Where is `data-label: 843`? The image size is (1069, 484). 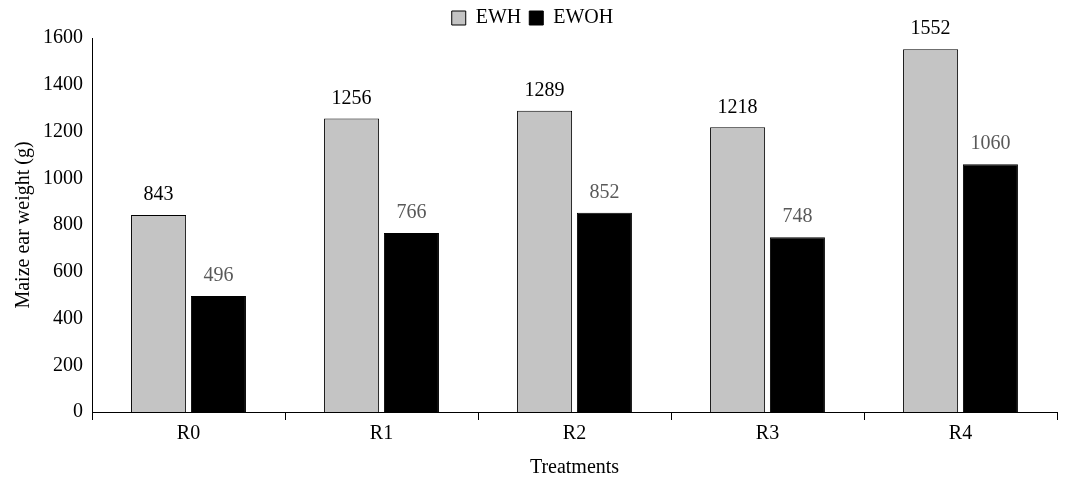
data-label: 843 is located at coordinates (158, 193).